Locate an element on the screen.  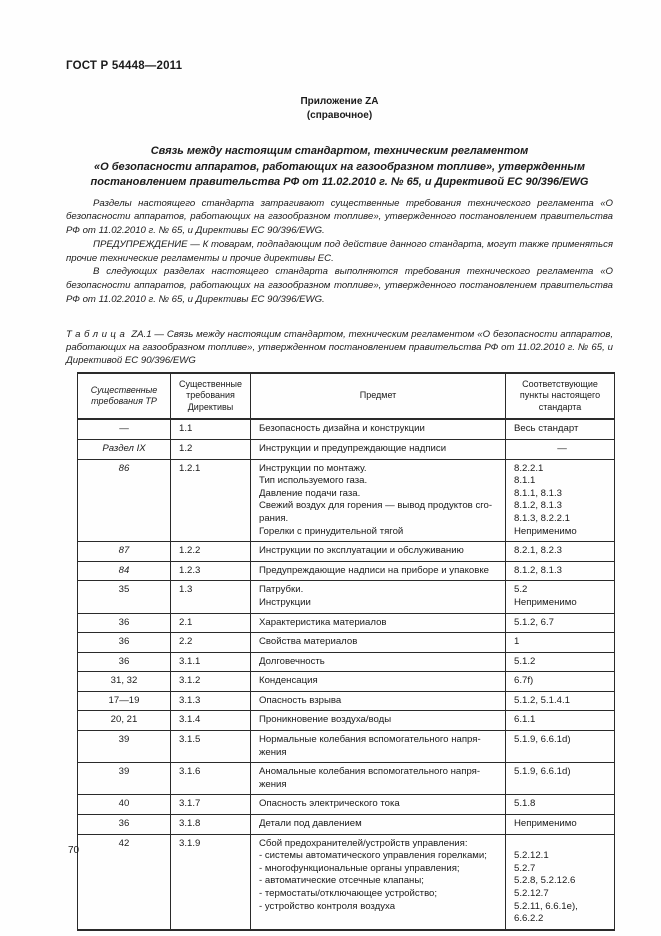
cell-standard-clauses: 5.2 Неприменимо is located at coordinates (560, 597).